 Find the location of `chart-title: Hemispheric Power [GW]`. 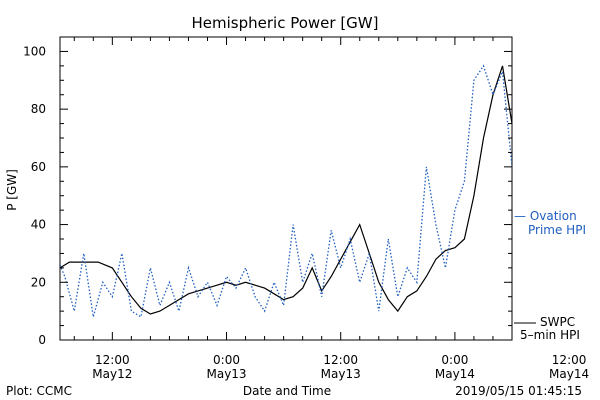

chart-title: Hemispheric Power [GW] is located at coordinates (285, 23).